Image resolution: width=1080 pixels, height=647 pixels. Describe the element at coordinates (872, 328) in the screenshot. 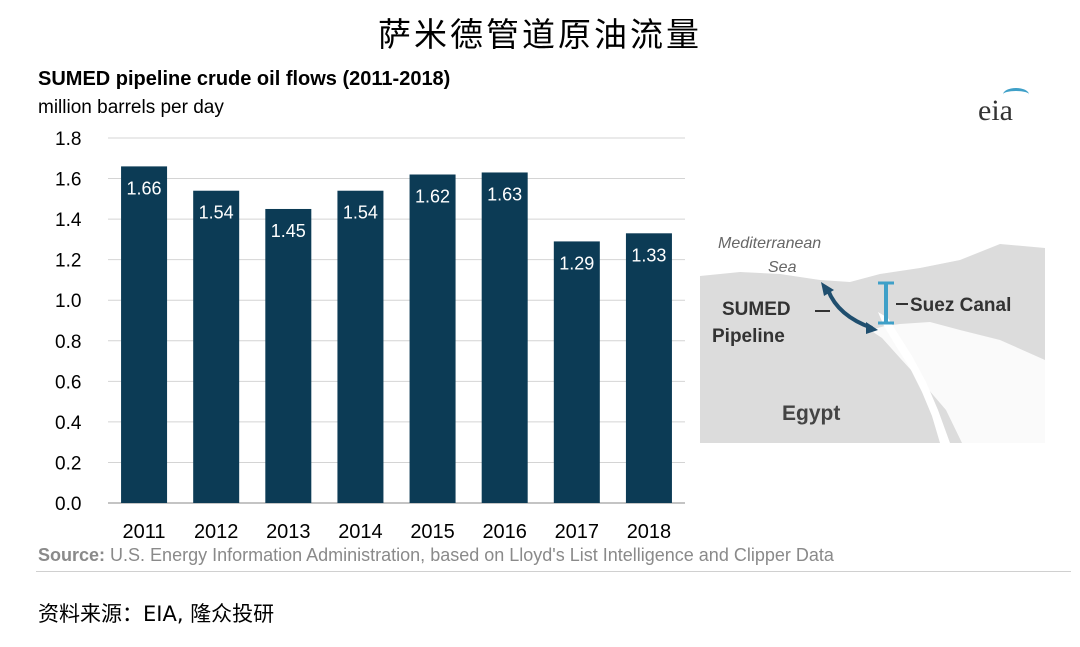

I see `map-pipeline-arrowhead-bottom` at that location.